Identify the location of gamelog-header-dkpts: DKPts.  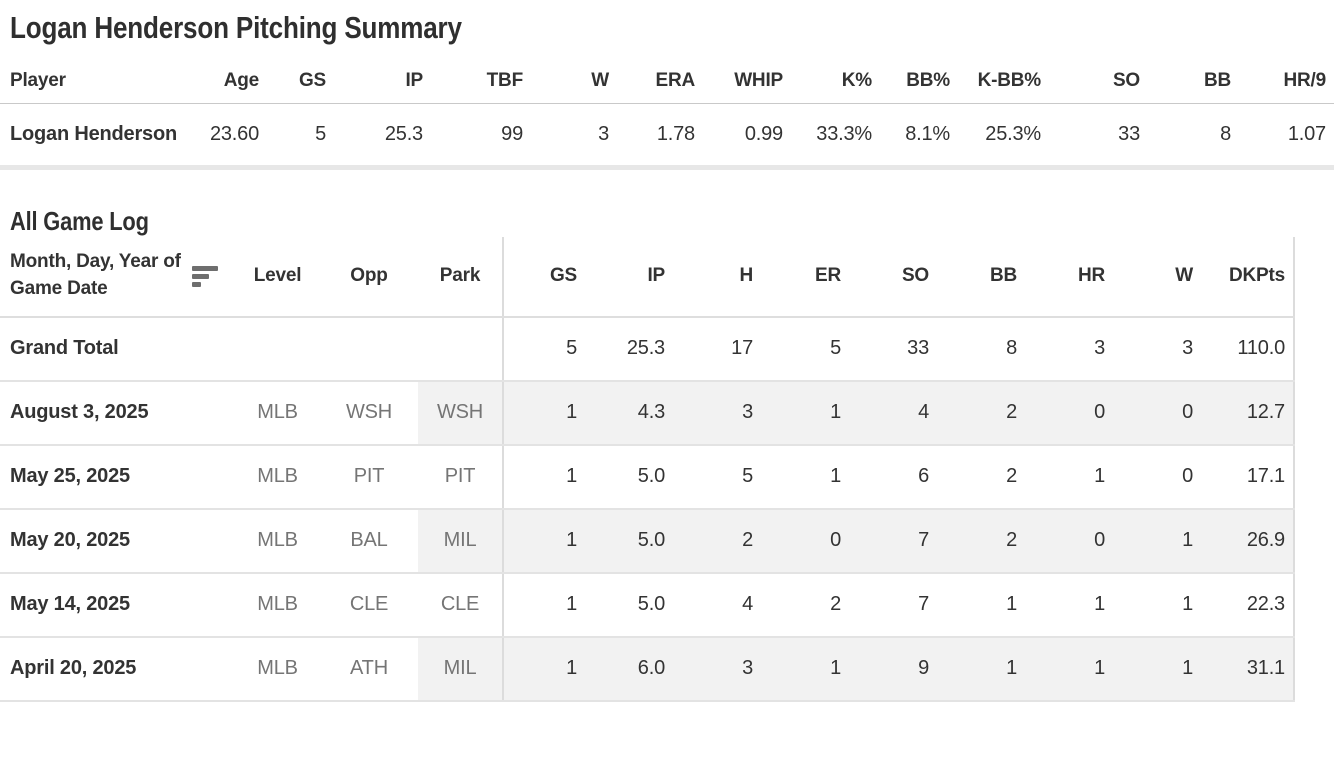
(1251, 277).